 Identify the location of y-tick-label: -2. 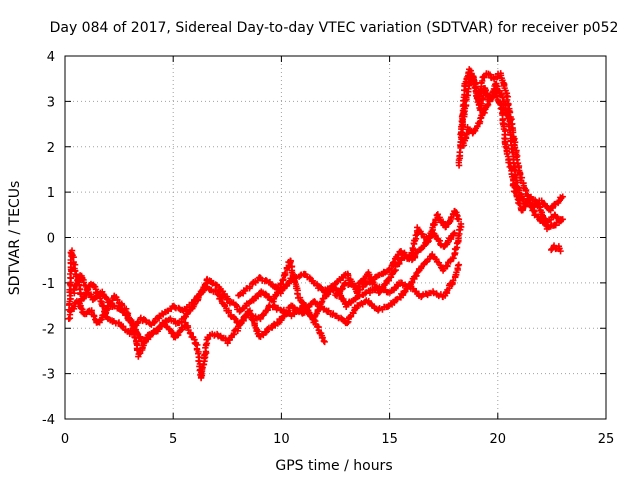
(48, 329).